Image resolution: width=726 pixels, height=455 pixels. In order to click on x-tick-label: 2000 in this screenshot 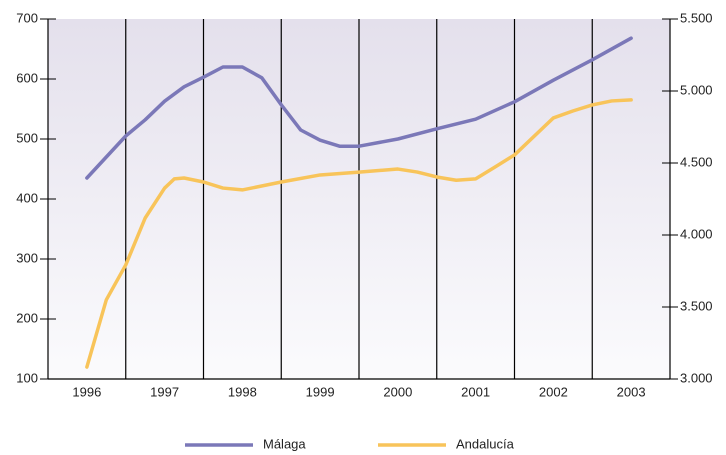, I will do `click(397, 391)`.